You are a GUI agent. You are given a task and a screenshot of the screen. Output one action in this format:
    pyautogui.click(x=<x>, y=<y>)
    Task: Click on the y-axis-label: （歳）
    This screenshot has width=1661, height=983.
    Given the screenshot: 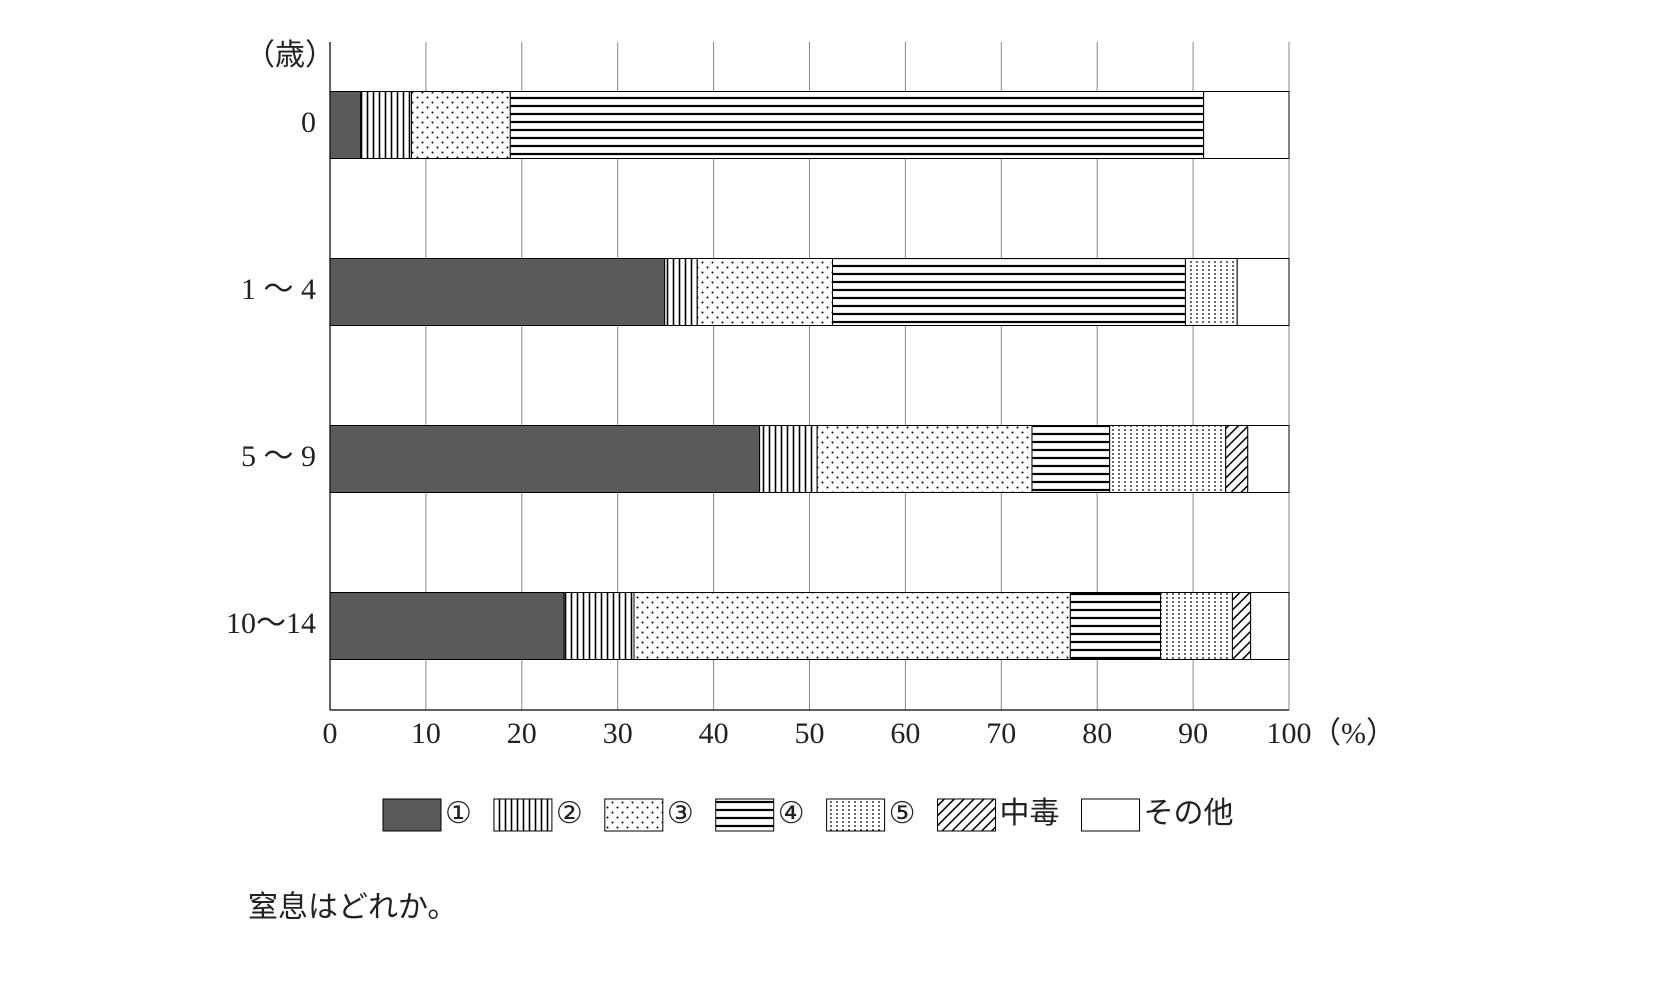 What is the action you would take?
    pyautogui.click(x=290, y=55)
    